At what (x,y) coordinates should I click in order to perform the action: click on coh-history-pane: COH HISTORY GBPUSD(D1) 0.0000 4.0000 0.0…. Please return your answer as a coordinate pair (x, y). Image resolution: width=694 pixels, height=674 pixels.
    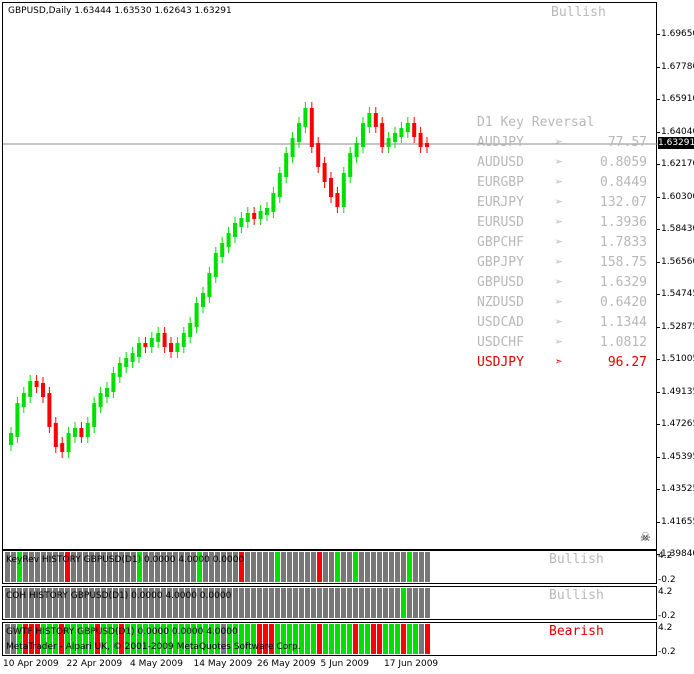
    Looking at the image, I should click on (329, 603).